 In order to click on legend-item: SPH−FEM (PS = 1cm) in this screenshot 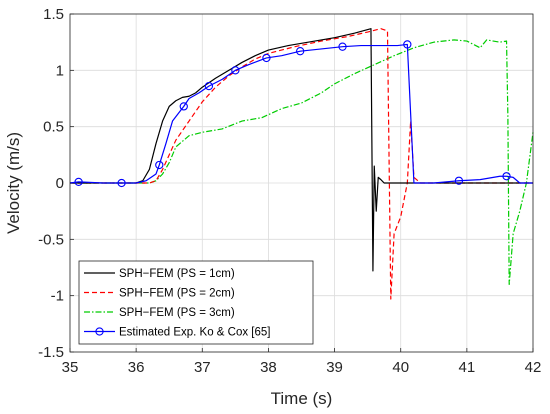, I will do `click(159, 274)`.